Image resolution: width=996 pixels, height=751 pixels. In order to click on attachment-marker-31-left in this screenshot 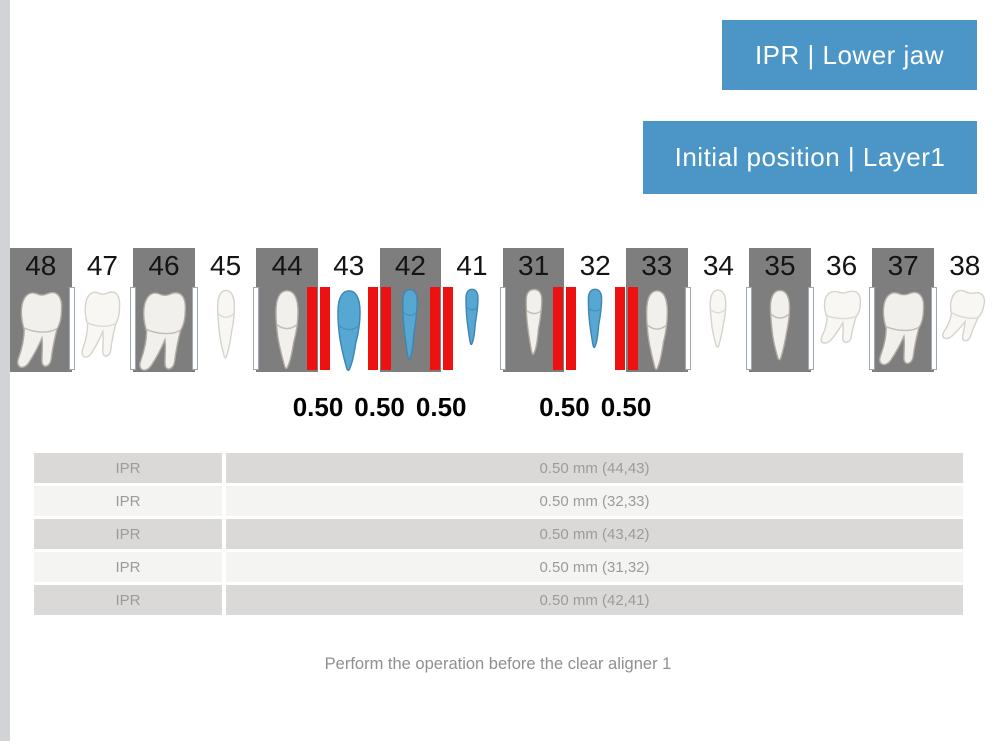, I will do `click(502, 328)`.